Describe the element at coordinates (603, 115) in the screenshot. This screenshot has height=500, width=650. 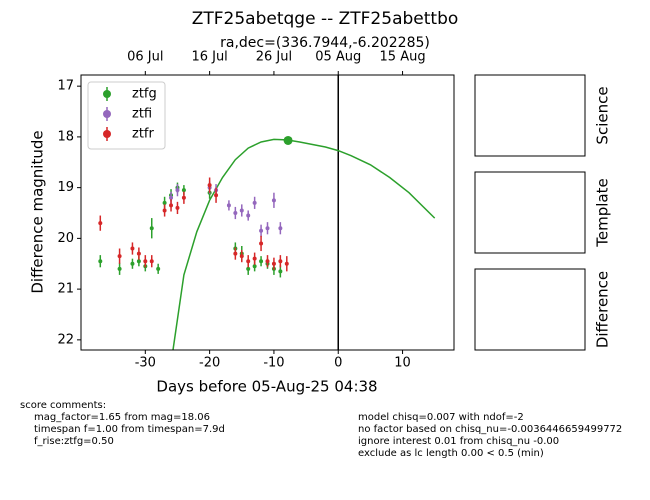
I see `panel-label: Science` at that location.